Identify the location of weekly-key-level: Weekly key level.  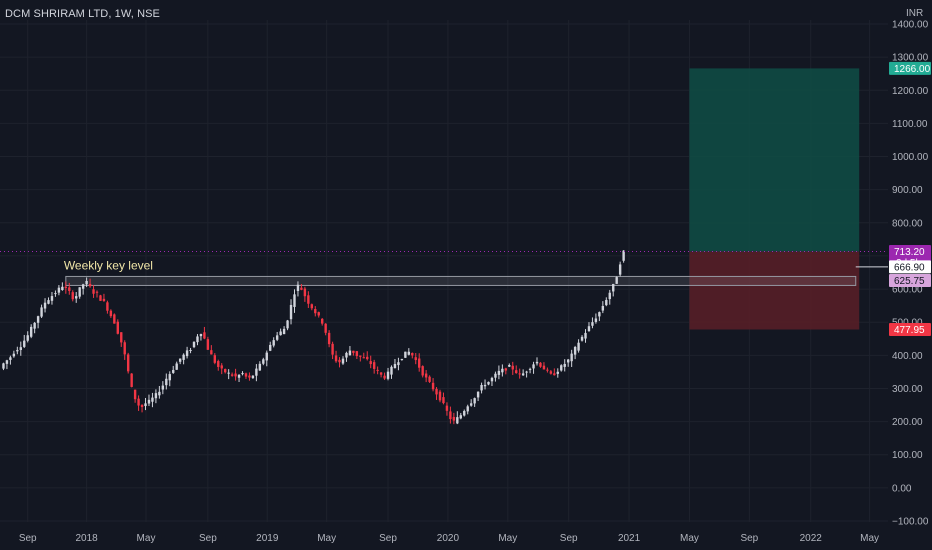
(460, 272).